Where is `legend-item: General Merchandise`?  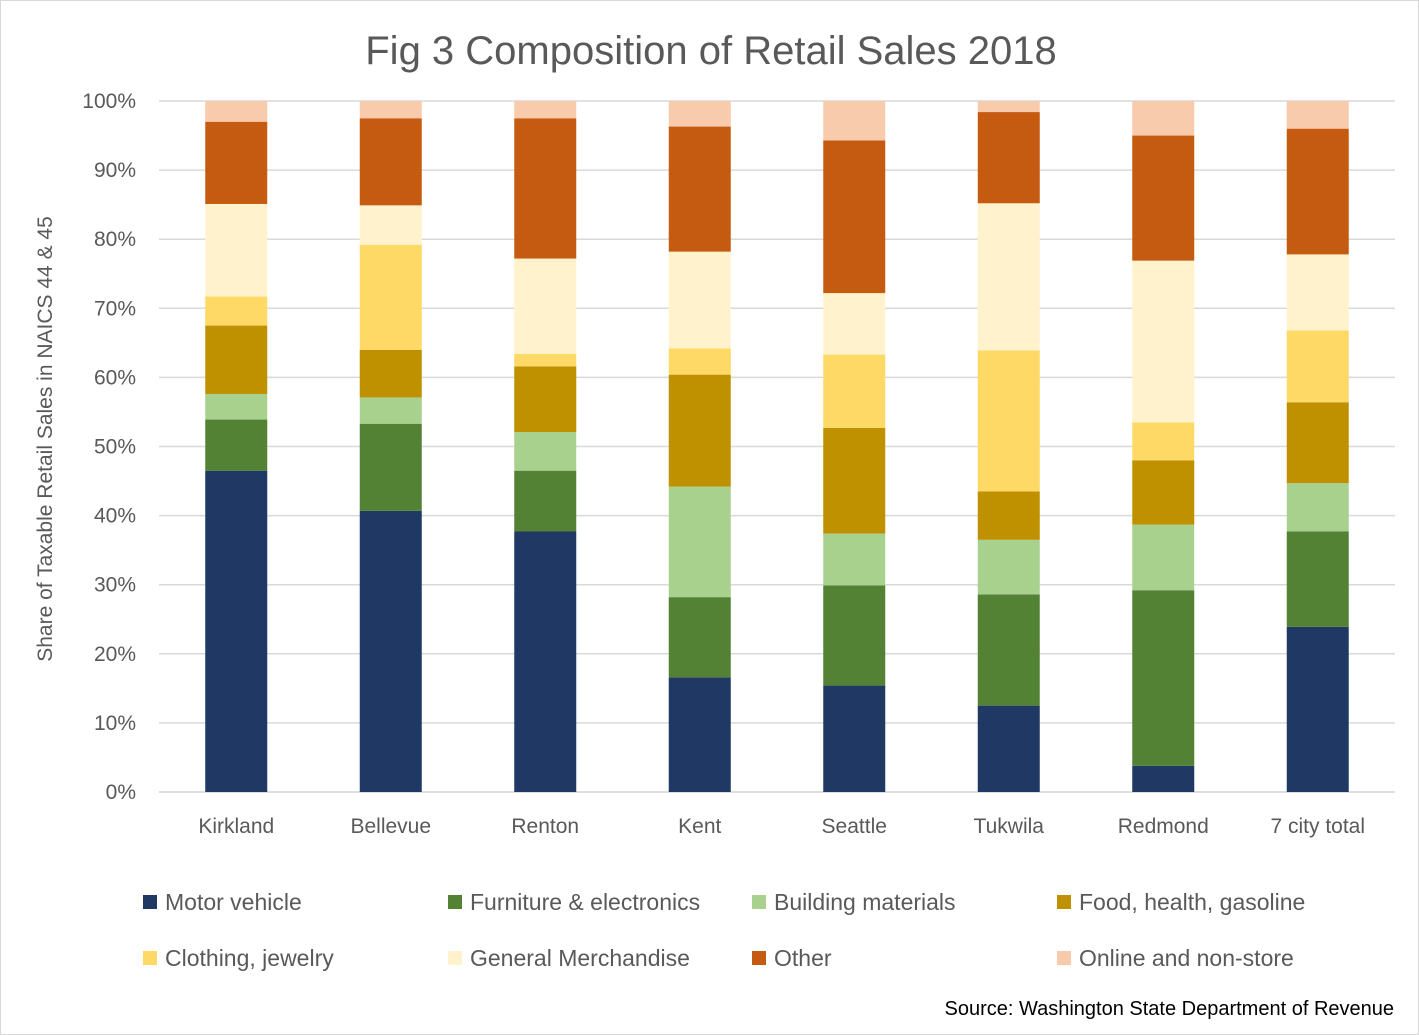 legend-item: General Merchandise is located at coordinates (569, 958).